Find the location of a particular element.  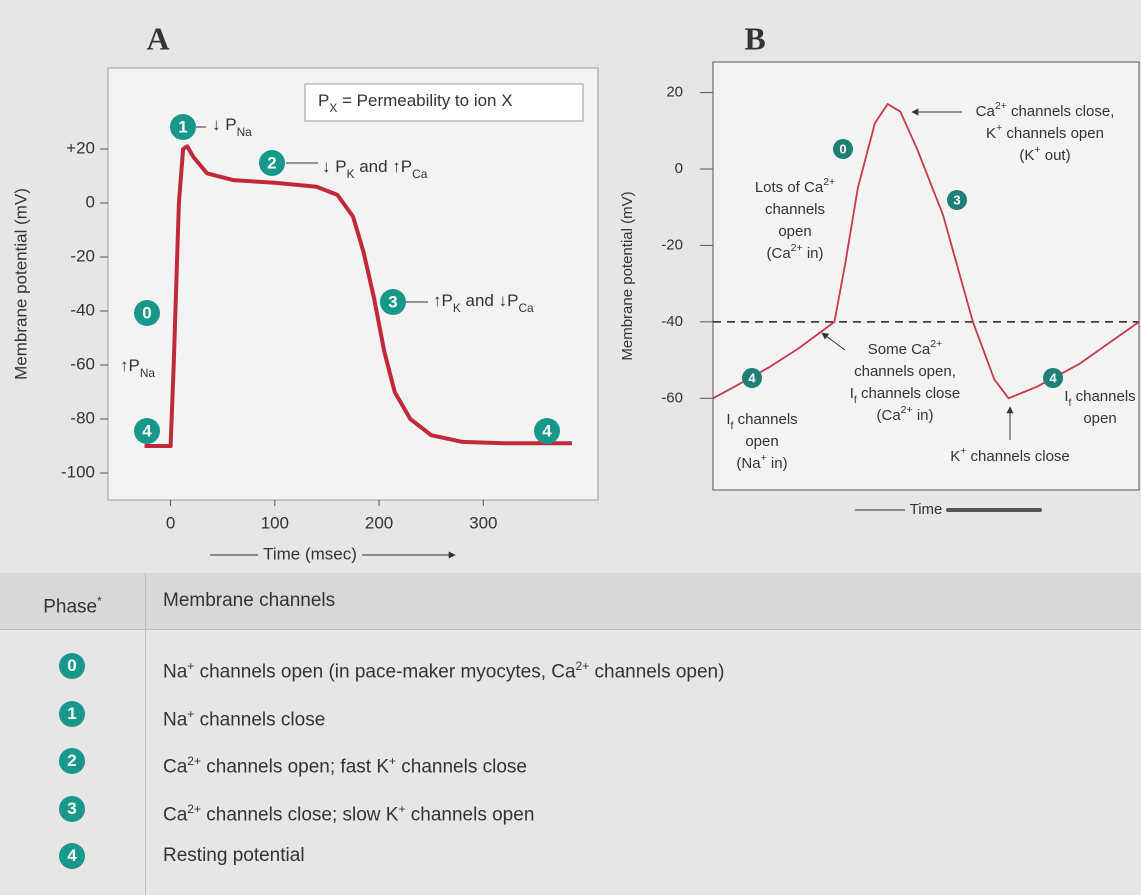

text-run: channels close is located at coordinates (1017, 456).